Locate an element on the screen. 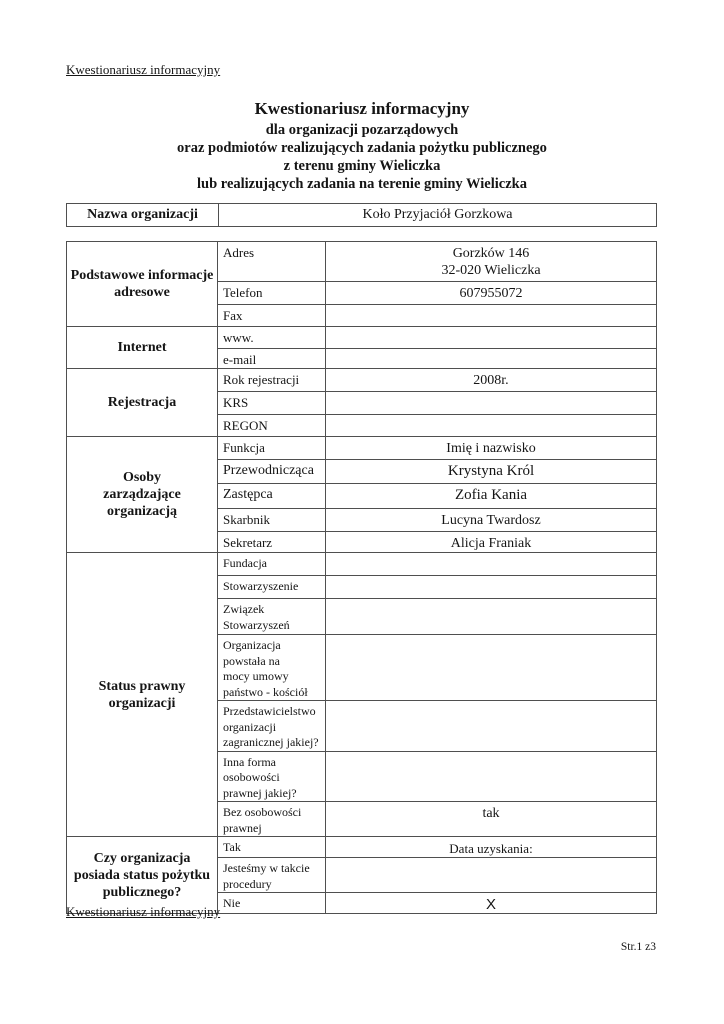 The width and height of the screenshot is (724, 1024). title-line-2: dla organizacji pozarządowych is located at coordinates (362, 130).